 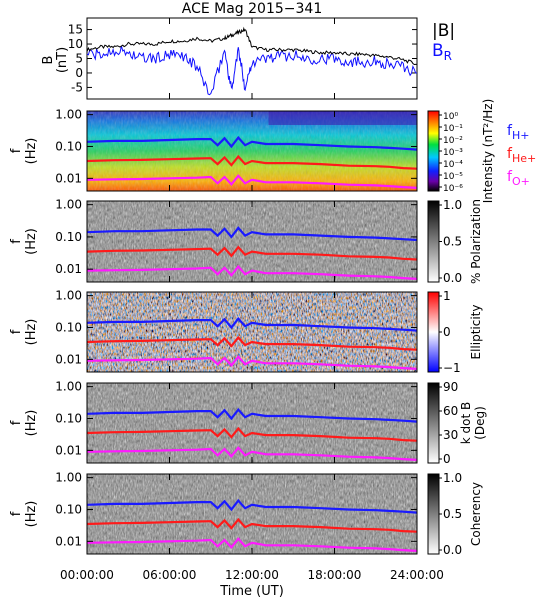 What do you see at coordinates (252, 46) in the screenshot?
I see `series-total-field-line` at bounding box center [252, 46].